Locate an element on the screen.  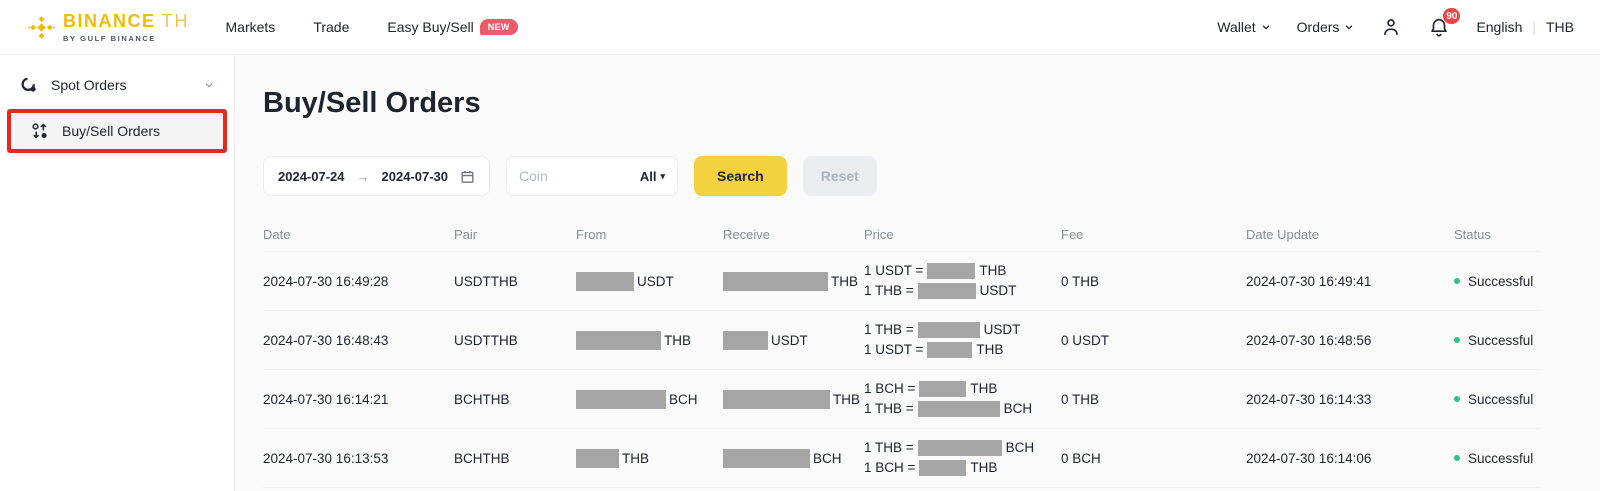
topbar-right: Wallet Orders 90 English | THB is located at coordinates (1395, 22).